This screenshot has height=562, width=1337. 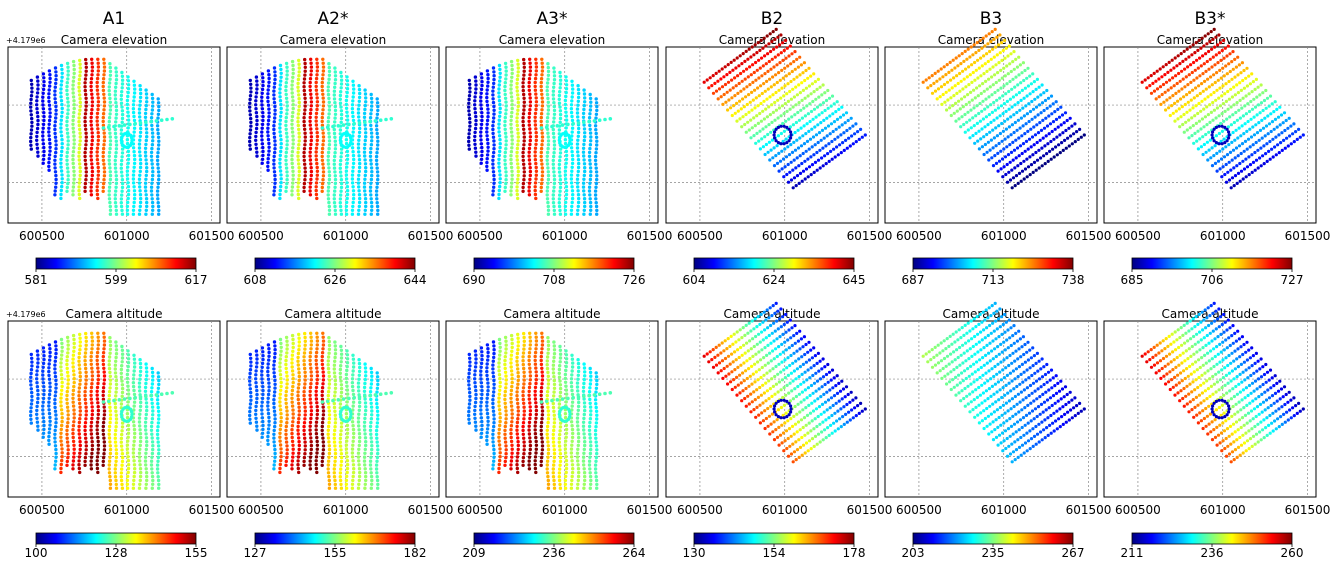 I want to click on x-tick-label: 601000, so click(x=127, y=236).